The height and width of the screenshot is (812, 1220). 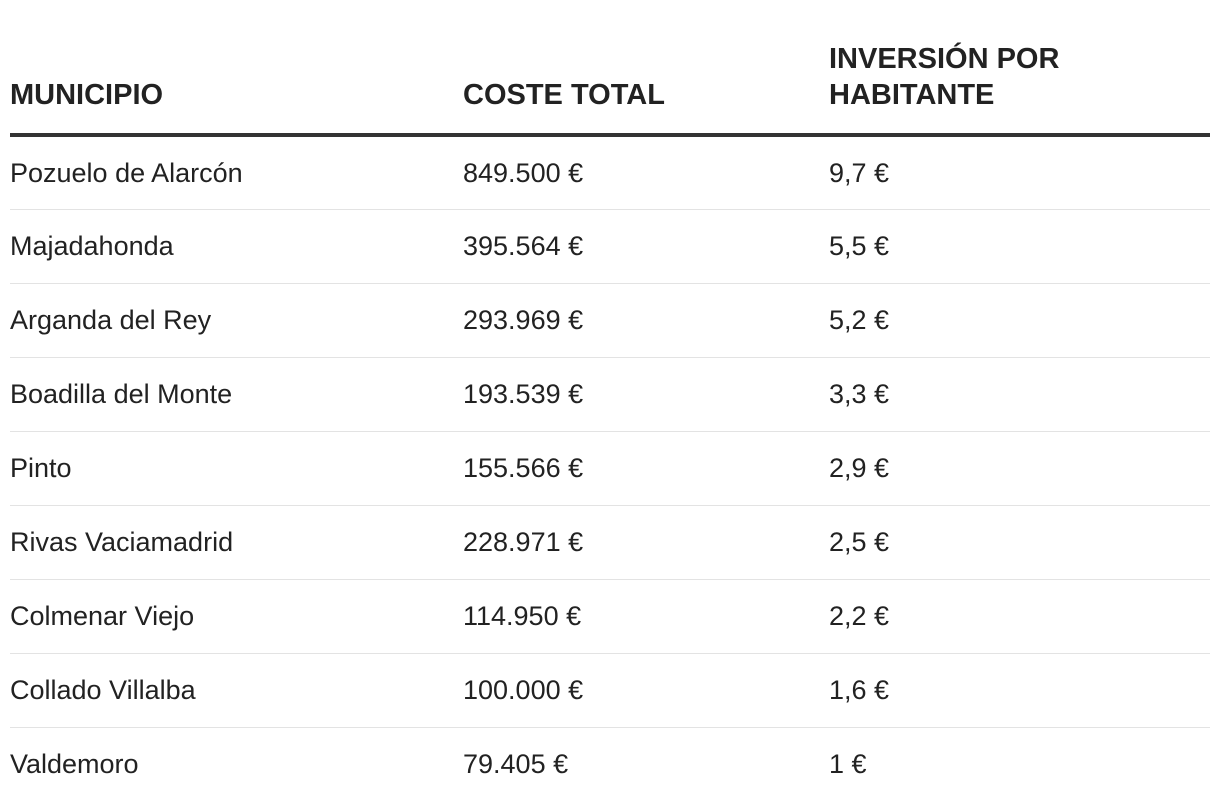 I want to click on table-row: Majadahonda 395.564 €5,5 €, so click(x=610, y=246).